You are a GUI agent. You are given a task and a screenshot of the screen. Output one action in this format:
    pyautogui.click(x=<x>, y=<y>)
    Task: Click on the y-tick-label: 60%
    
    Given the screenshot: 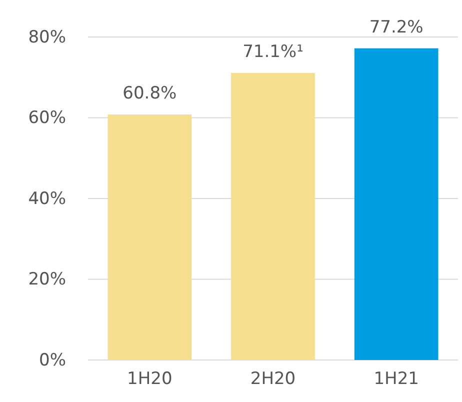 What is the action you would take?
    pyautogui.click(x=47, y=118)
    